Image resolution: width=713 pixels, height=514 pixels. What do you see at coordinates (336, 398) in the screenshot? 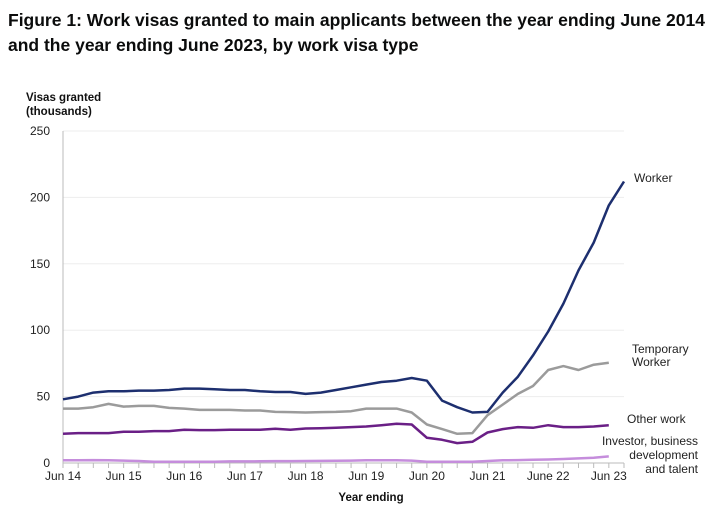
I see `series-line-temporary-worker` at bounding box center [336, 398].